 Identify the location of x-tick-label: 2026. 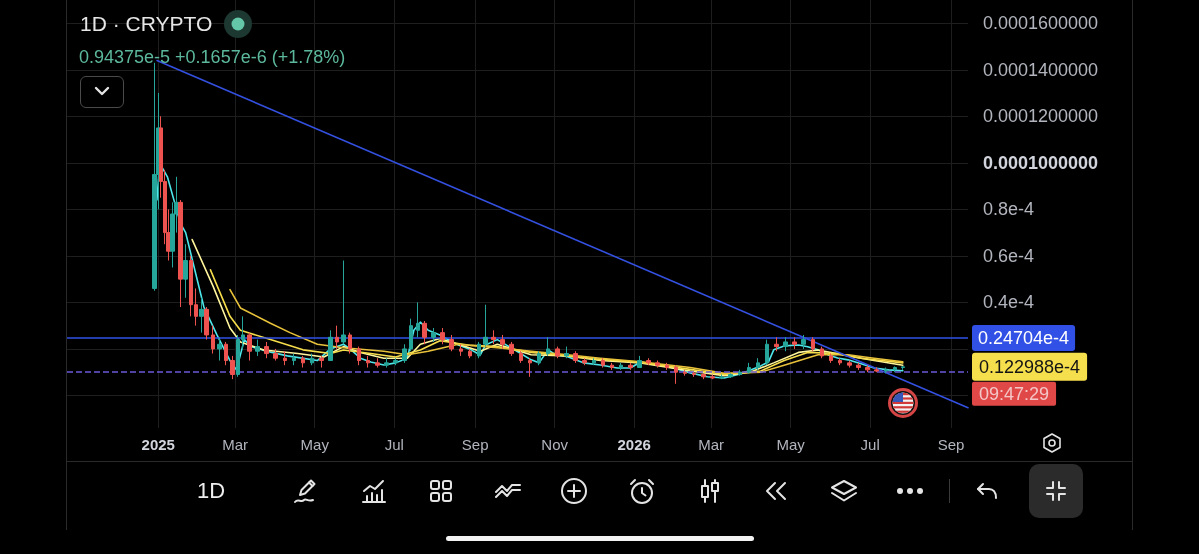
(634, 444).